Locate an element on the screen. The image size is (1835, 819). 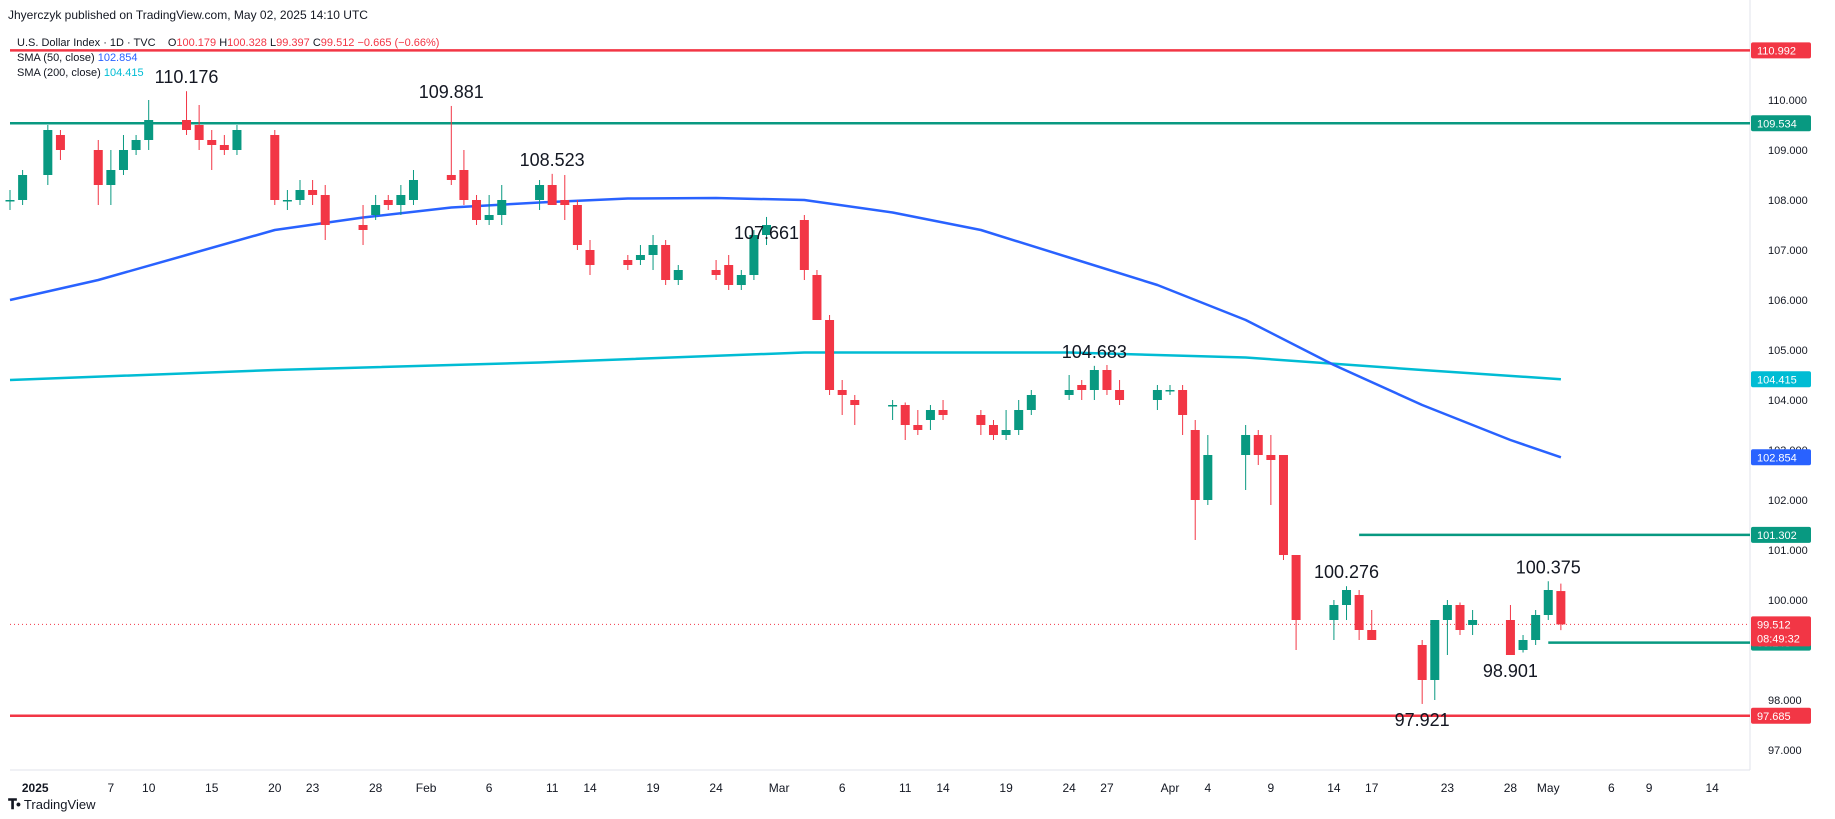
y-tick-label: 104.000 is located at coordinates (1788, 401).